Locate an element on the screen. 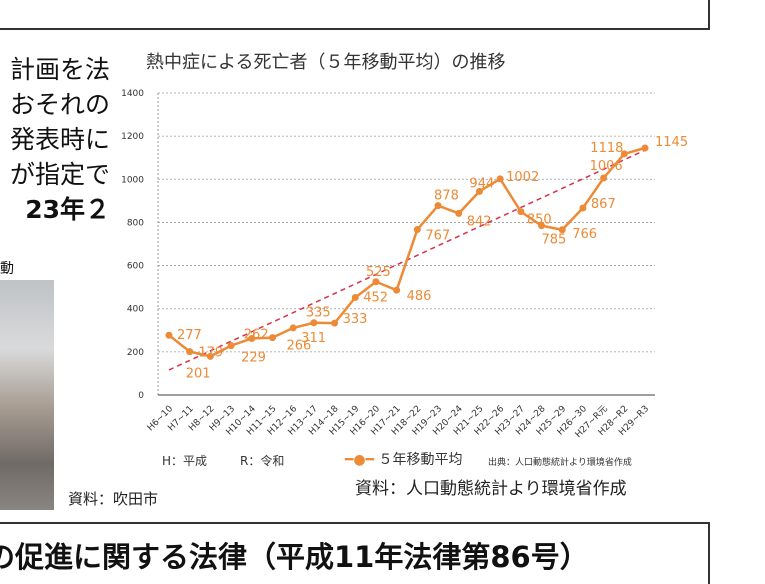  bottom-heading: の促進に関する法律（平成11年法律第86号） is located at coordinates (294, 557).